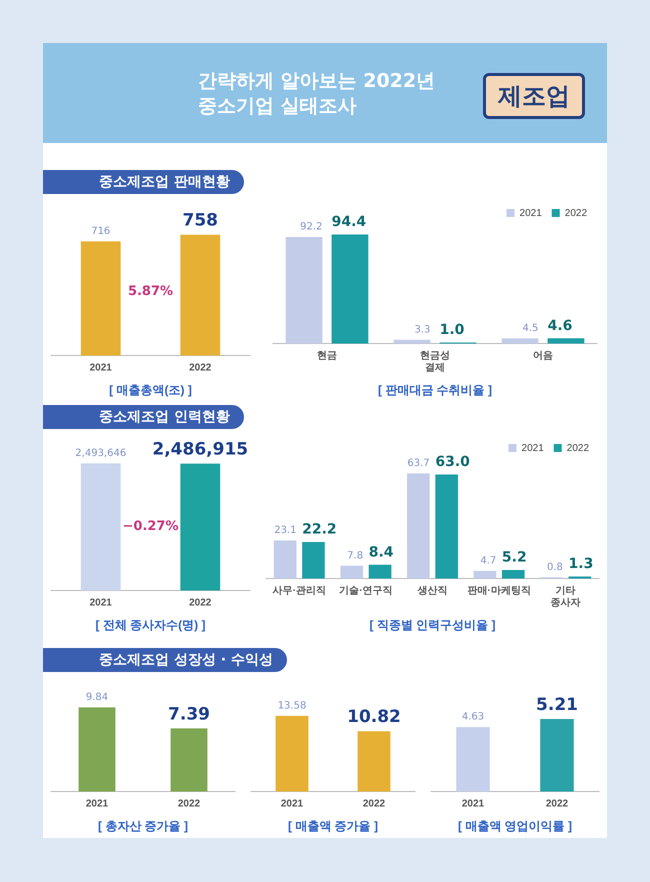  I want to click on x-tick-label: 판매·마케팅직, so click(499, 590).